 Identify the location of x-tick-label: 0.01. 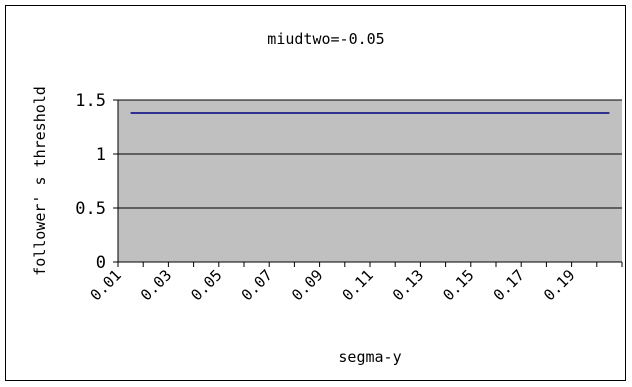
(106, 285).